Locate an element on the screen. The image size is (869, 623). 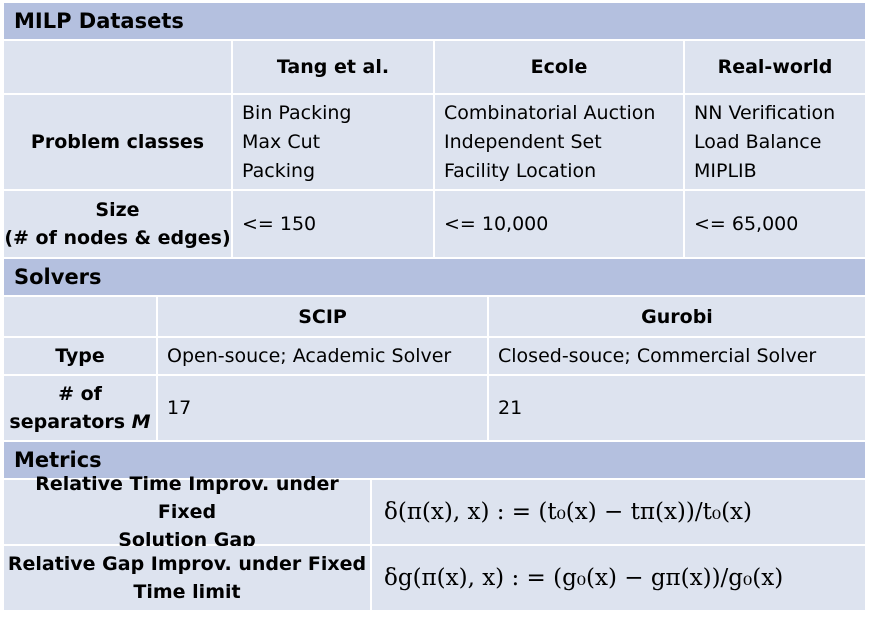
sep-label-line1: # of is located at coordinates (80, 394).